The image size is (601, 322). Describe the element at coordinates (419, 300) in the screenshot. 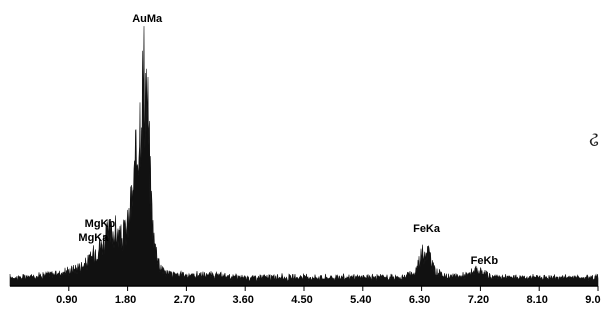

I see `x-tick-label: 6.30` at that location.